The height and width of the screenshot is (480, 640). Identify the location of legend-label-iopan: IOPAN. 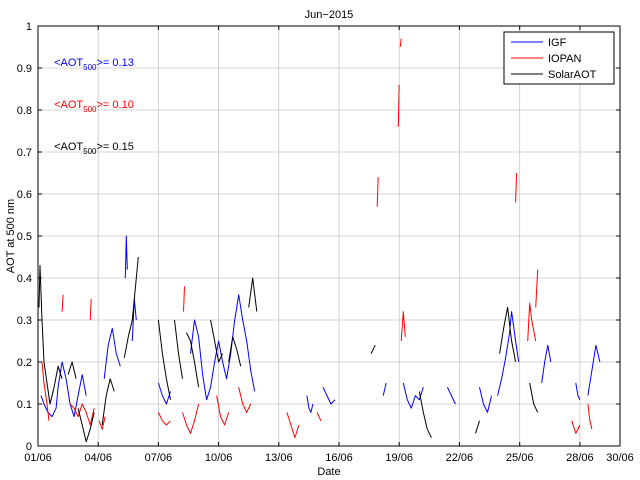
(564, 59).